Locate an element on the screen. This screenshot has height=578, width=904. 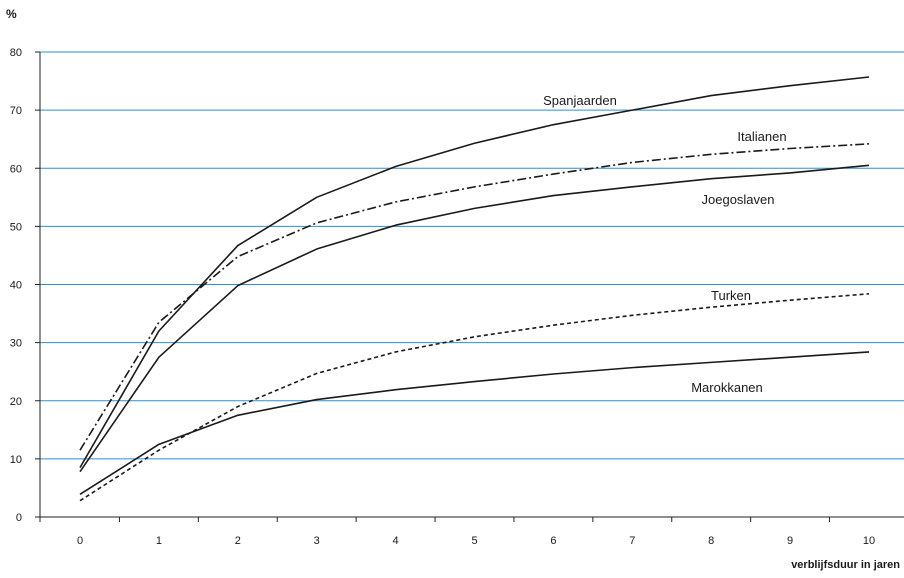
y-tick-label-0: 0 is located at coordinates (19, 518).